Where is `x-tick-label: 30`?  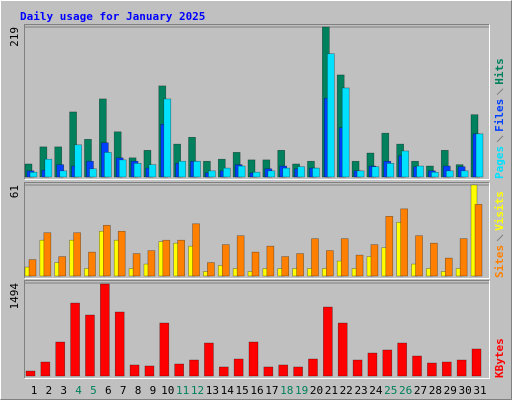
x-tick-label: 30 is located at coordinates (465, 390).